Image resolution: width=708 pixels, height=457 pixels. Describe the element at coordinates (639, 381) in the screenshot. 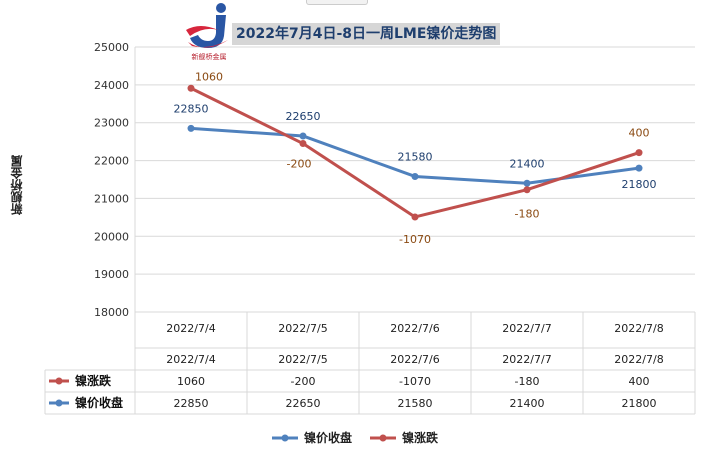

I see `table-cell: 400` at that location.